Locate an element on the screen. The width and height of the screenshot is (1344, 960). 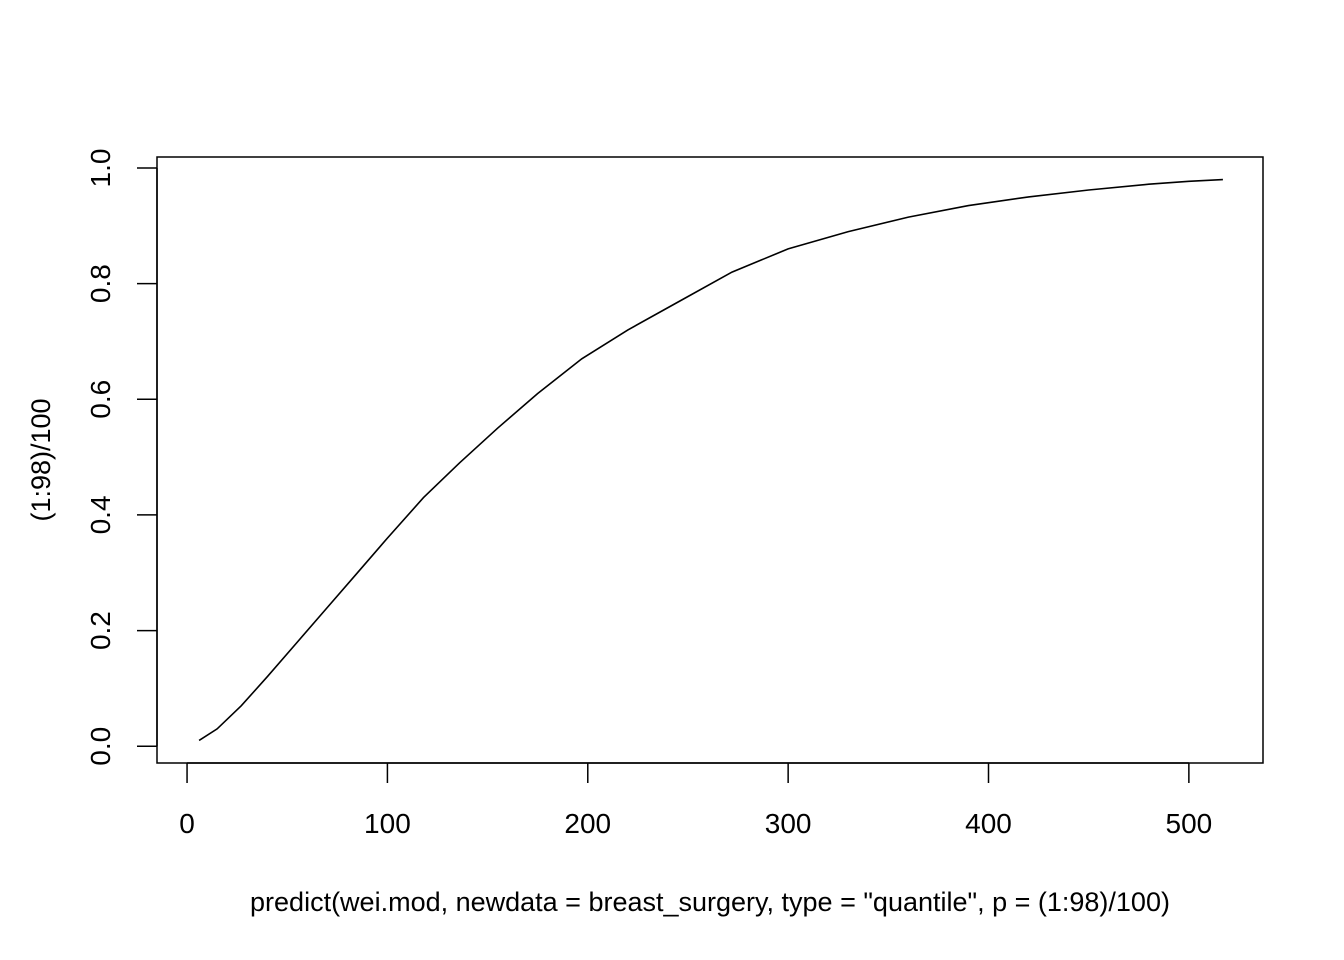
y-tick-label: 0.0 is located at coordinates (100, 746).